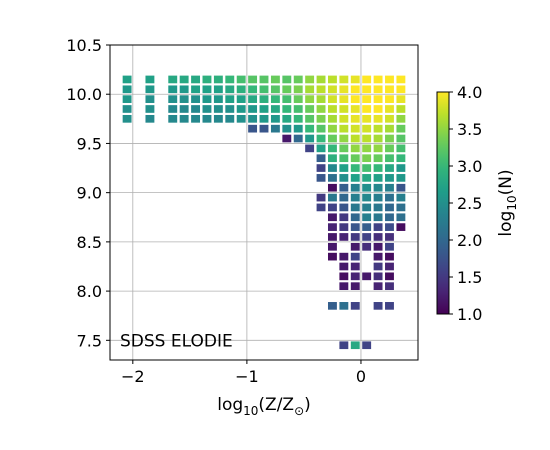 The image size is (550, 450). What do you see at coordinates (469, 166) in the screenshot?
I see `colorbar-tick-label: 3.0` at bounding box center [469, 166].